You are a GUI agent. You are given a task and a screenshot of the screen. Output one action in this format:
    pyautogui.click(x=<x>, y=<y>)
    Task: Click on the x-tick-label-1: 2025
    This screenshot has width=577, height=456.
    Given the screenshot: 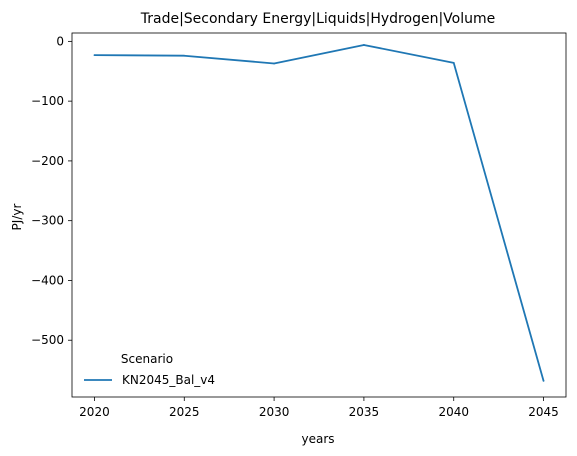 What is the action you would take?
    pyautogui.click(x=184, y=412)
    